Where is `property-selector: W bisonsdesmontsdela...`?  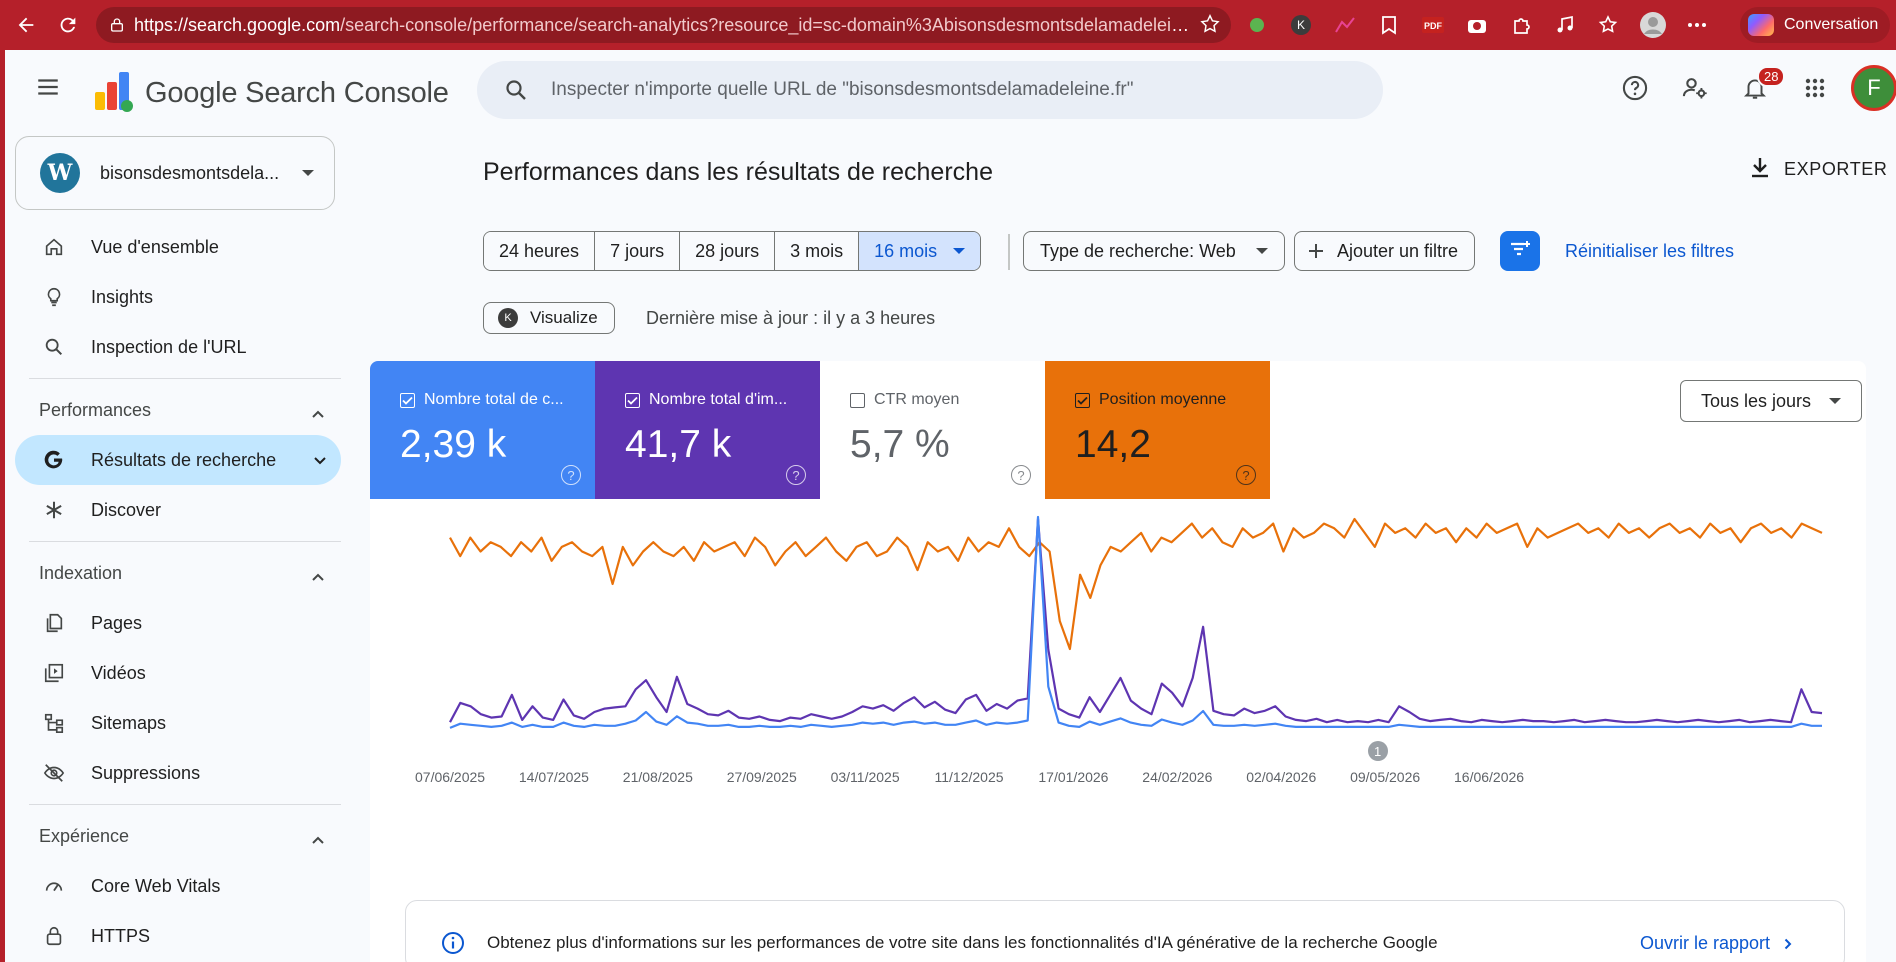 property-selector: W bisonsdesmontsdela... is located at coordinates (175, 173).